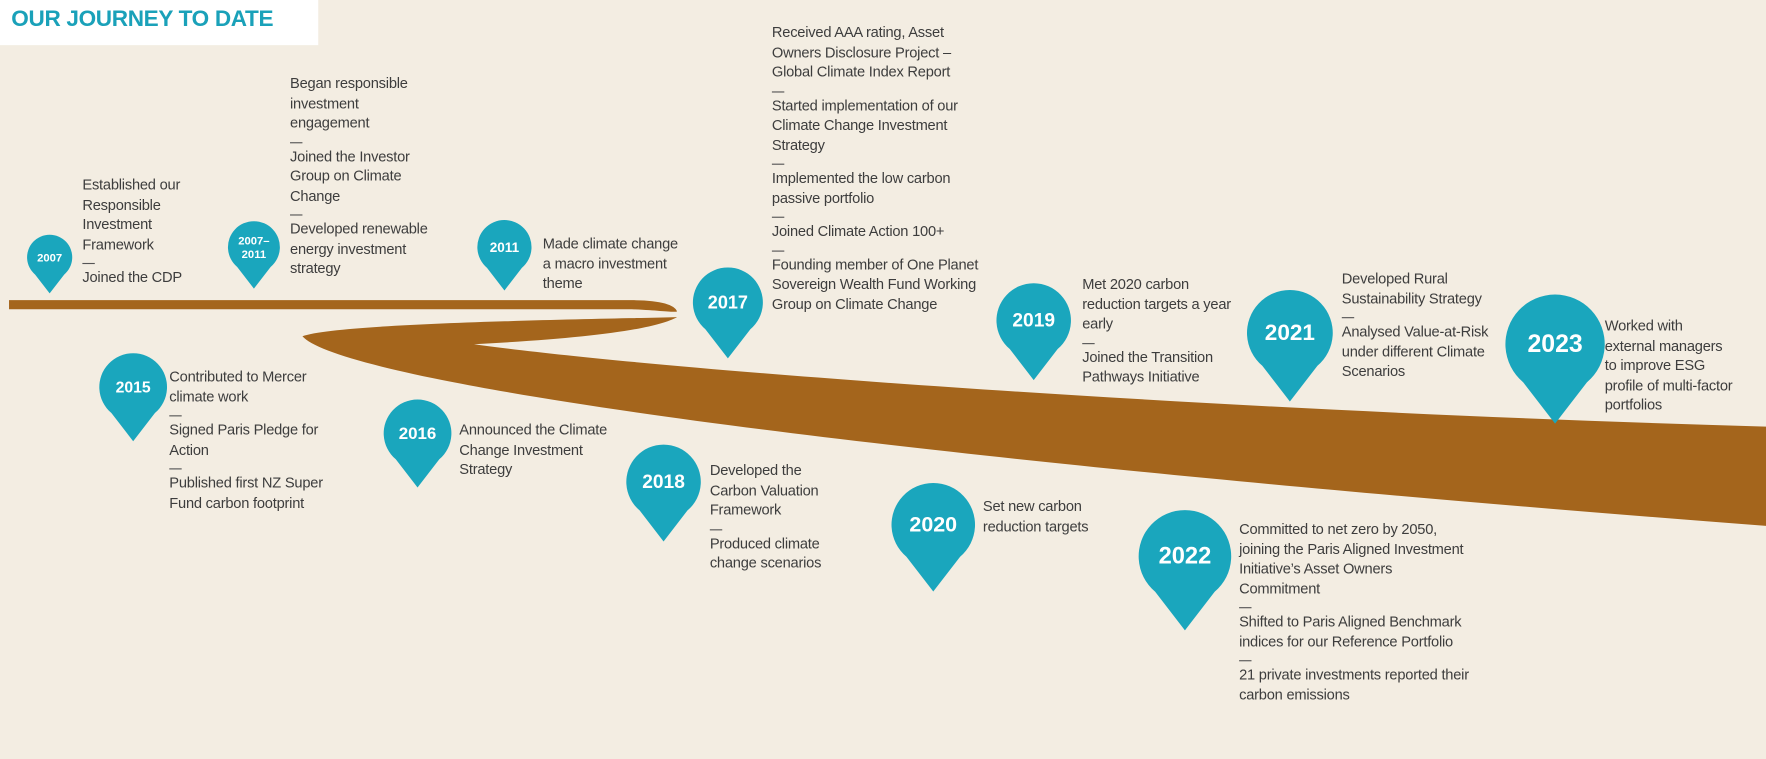 The width and height of the screenshot is (1766, 759). What do you see at coordinates (505, 247) in the screenshot?
I see `pin-year: 2011` at bounding box center [505, 247].